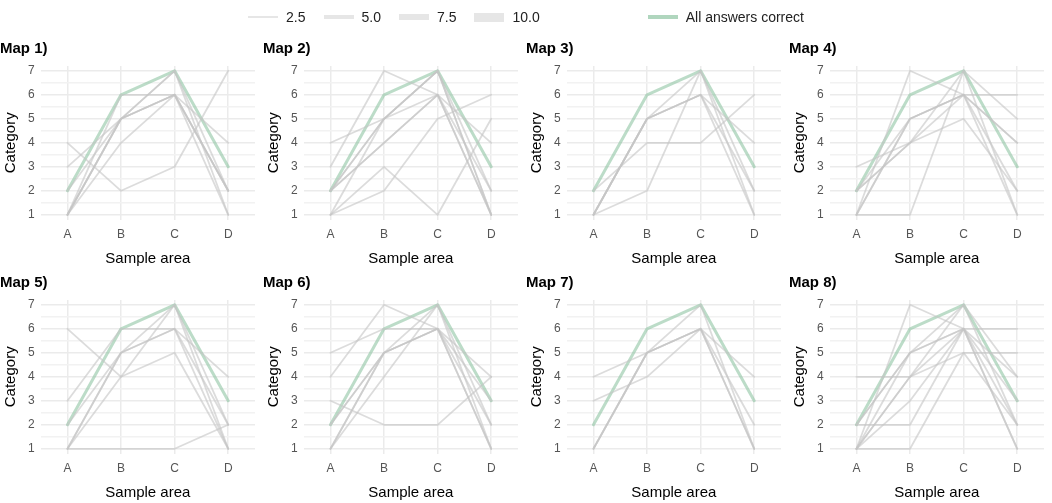 This screenshot has width=1052, height=503. I want to click on chart-title: Map 6), so click(287, 282).